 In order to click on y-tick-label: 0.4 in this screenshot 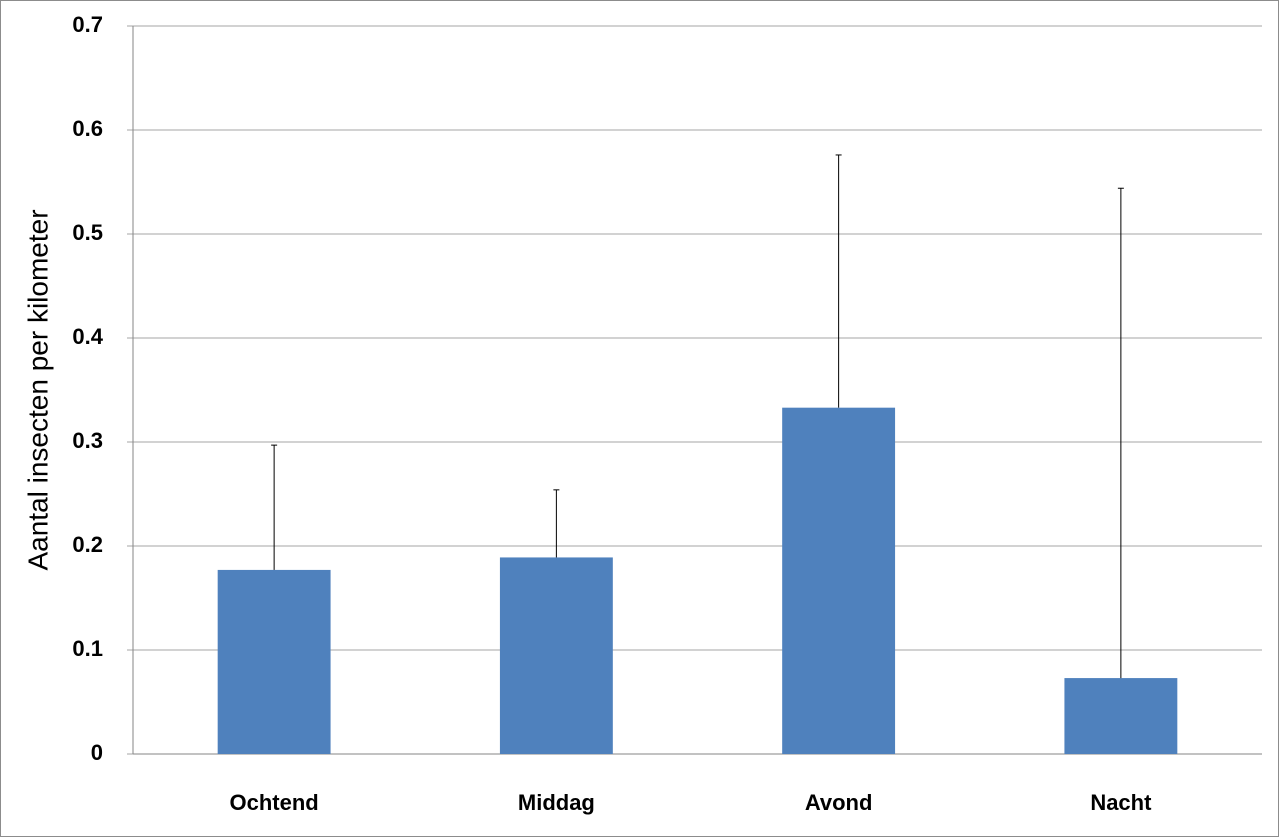, I will do `click(87, 336)`.